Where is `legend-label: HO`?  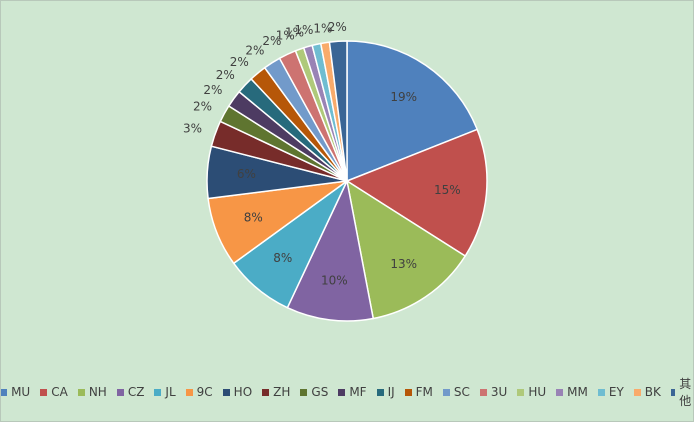 legend-label: HO is located at coordinates (243, 392).